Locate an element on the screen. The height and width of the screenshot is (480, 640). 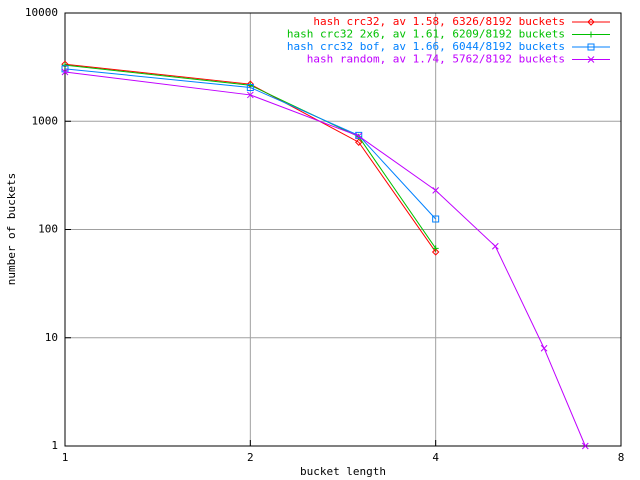
y-tick-label: 10000 is located at coordinates (41, 12).